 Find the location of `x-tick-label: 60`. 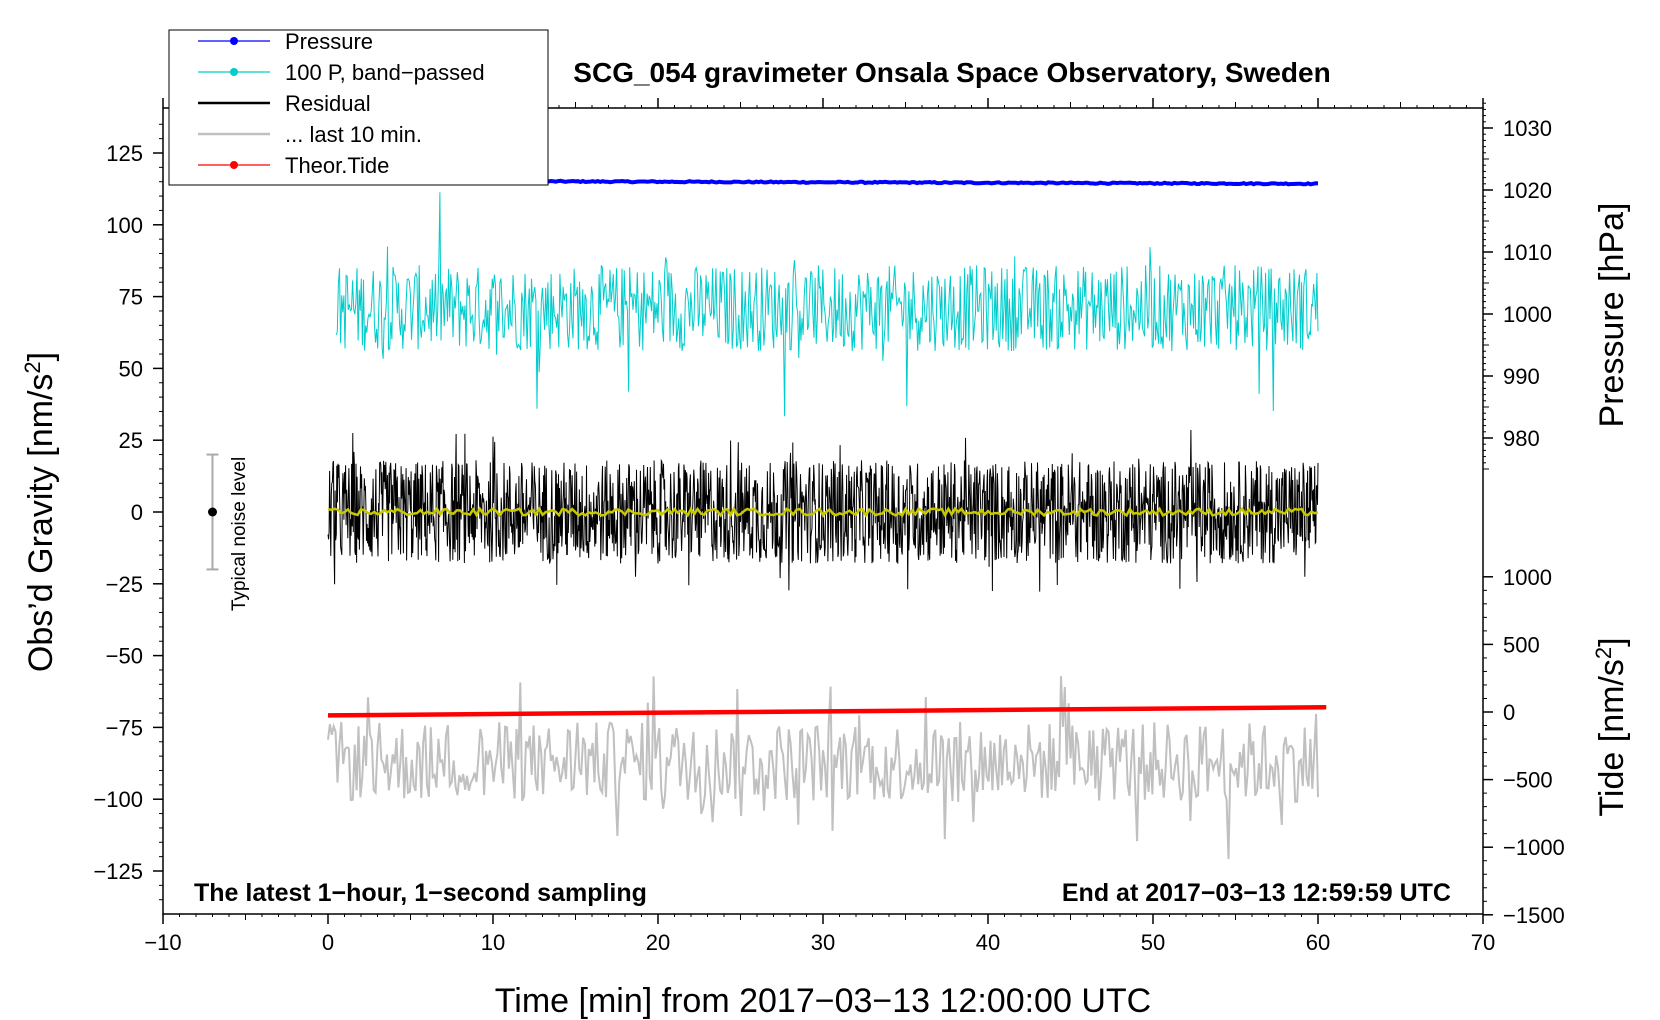

x-tick-label: 60 is located at coordinates (1318, 942).